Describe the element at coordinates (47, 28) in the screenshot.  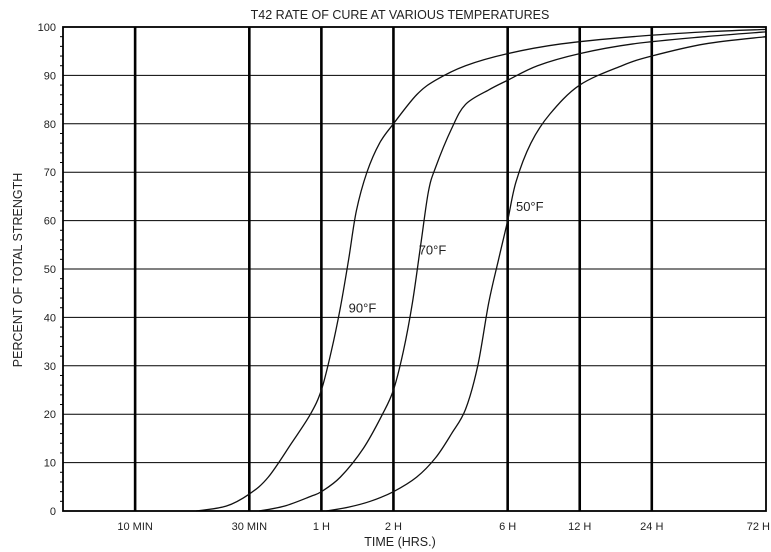
I see `y-tick-label: 100` at that location.